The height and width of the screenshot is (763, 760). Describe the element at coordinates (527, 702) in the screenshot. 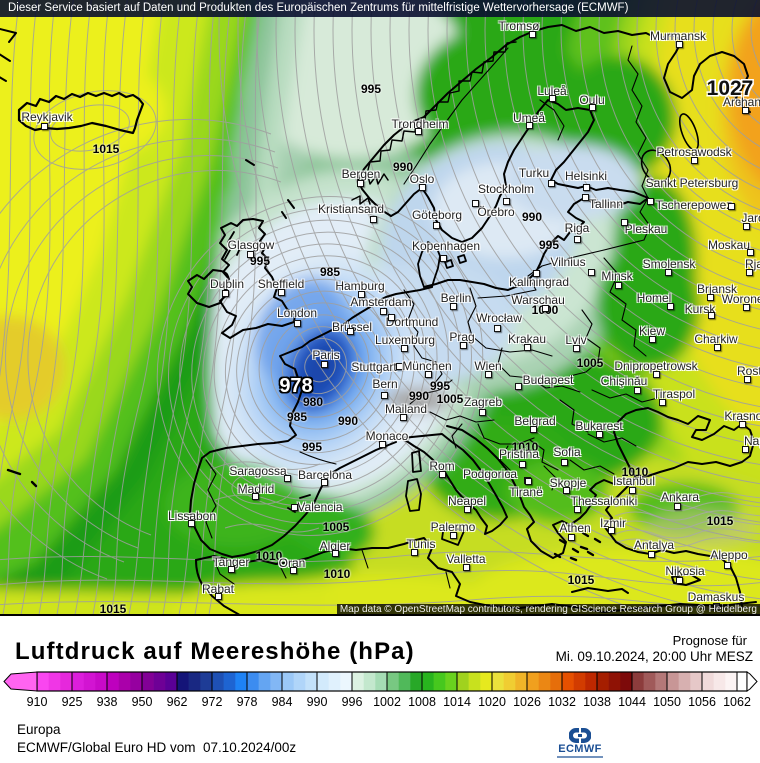

I see `svg-text: 1026` at that location.